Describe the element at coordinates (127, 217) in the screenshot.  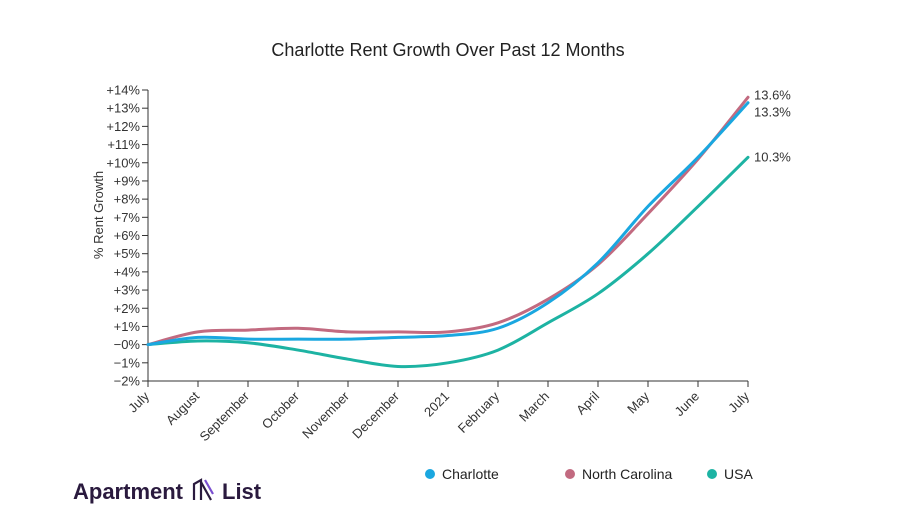
I see `y-tick-label: +7%` at that location.